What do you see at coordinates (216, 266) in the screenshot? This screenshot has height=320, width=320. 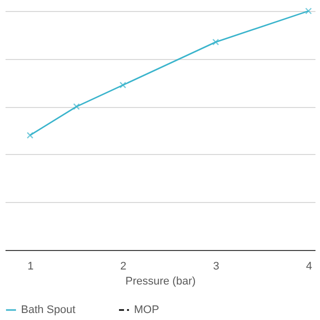 I see `x-tick-label: 3` at bounding box center [216, 266].